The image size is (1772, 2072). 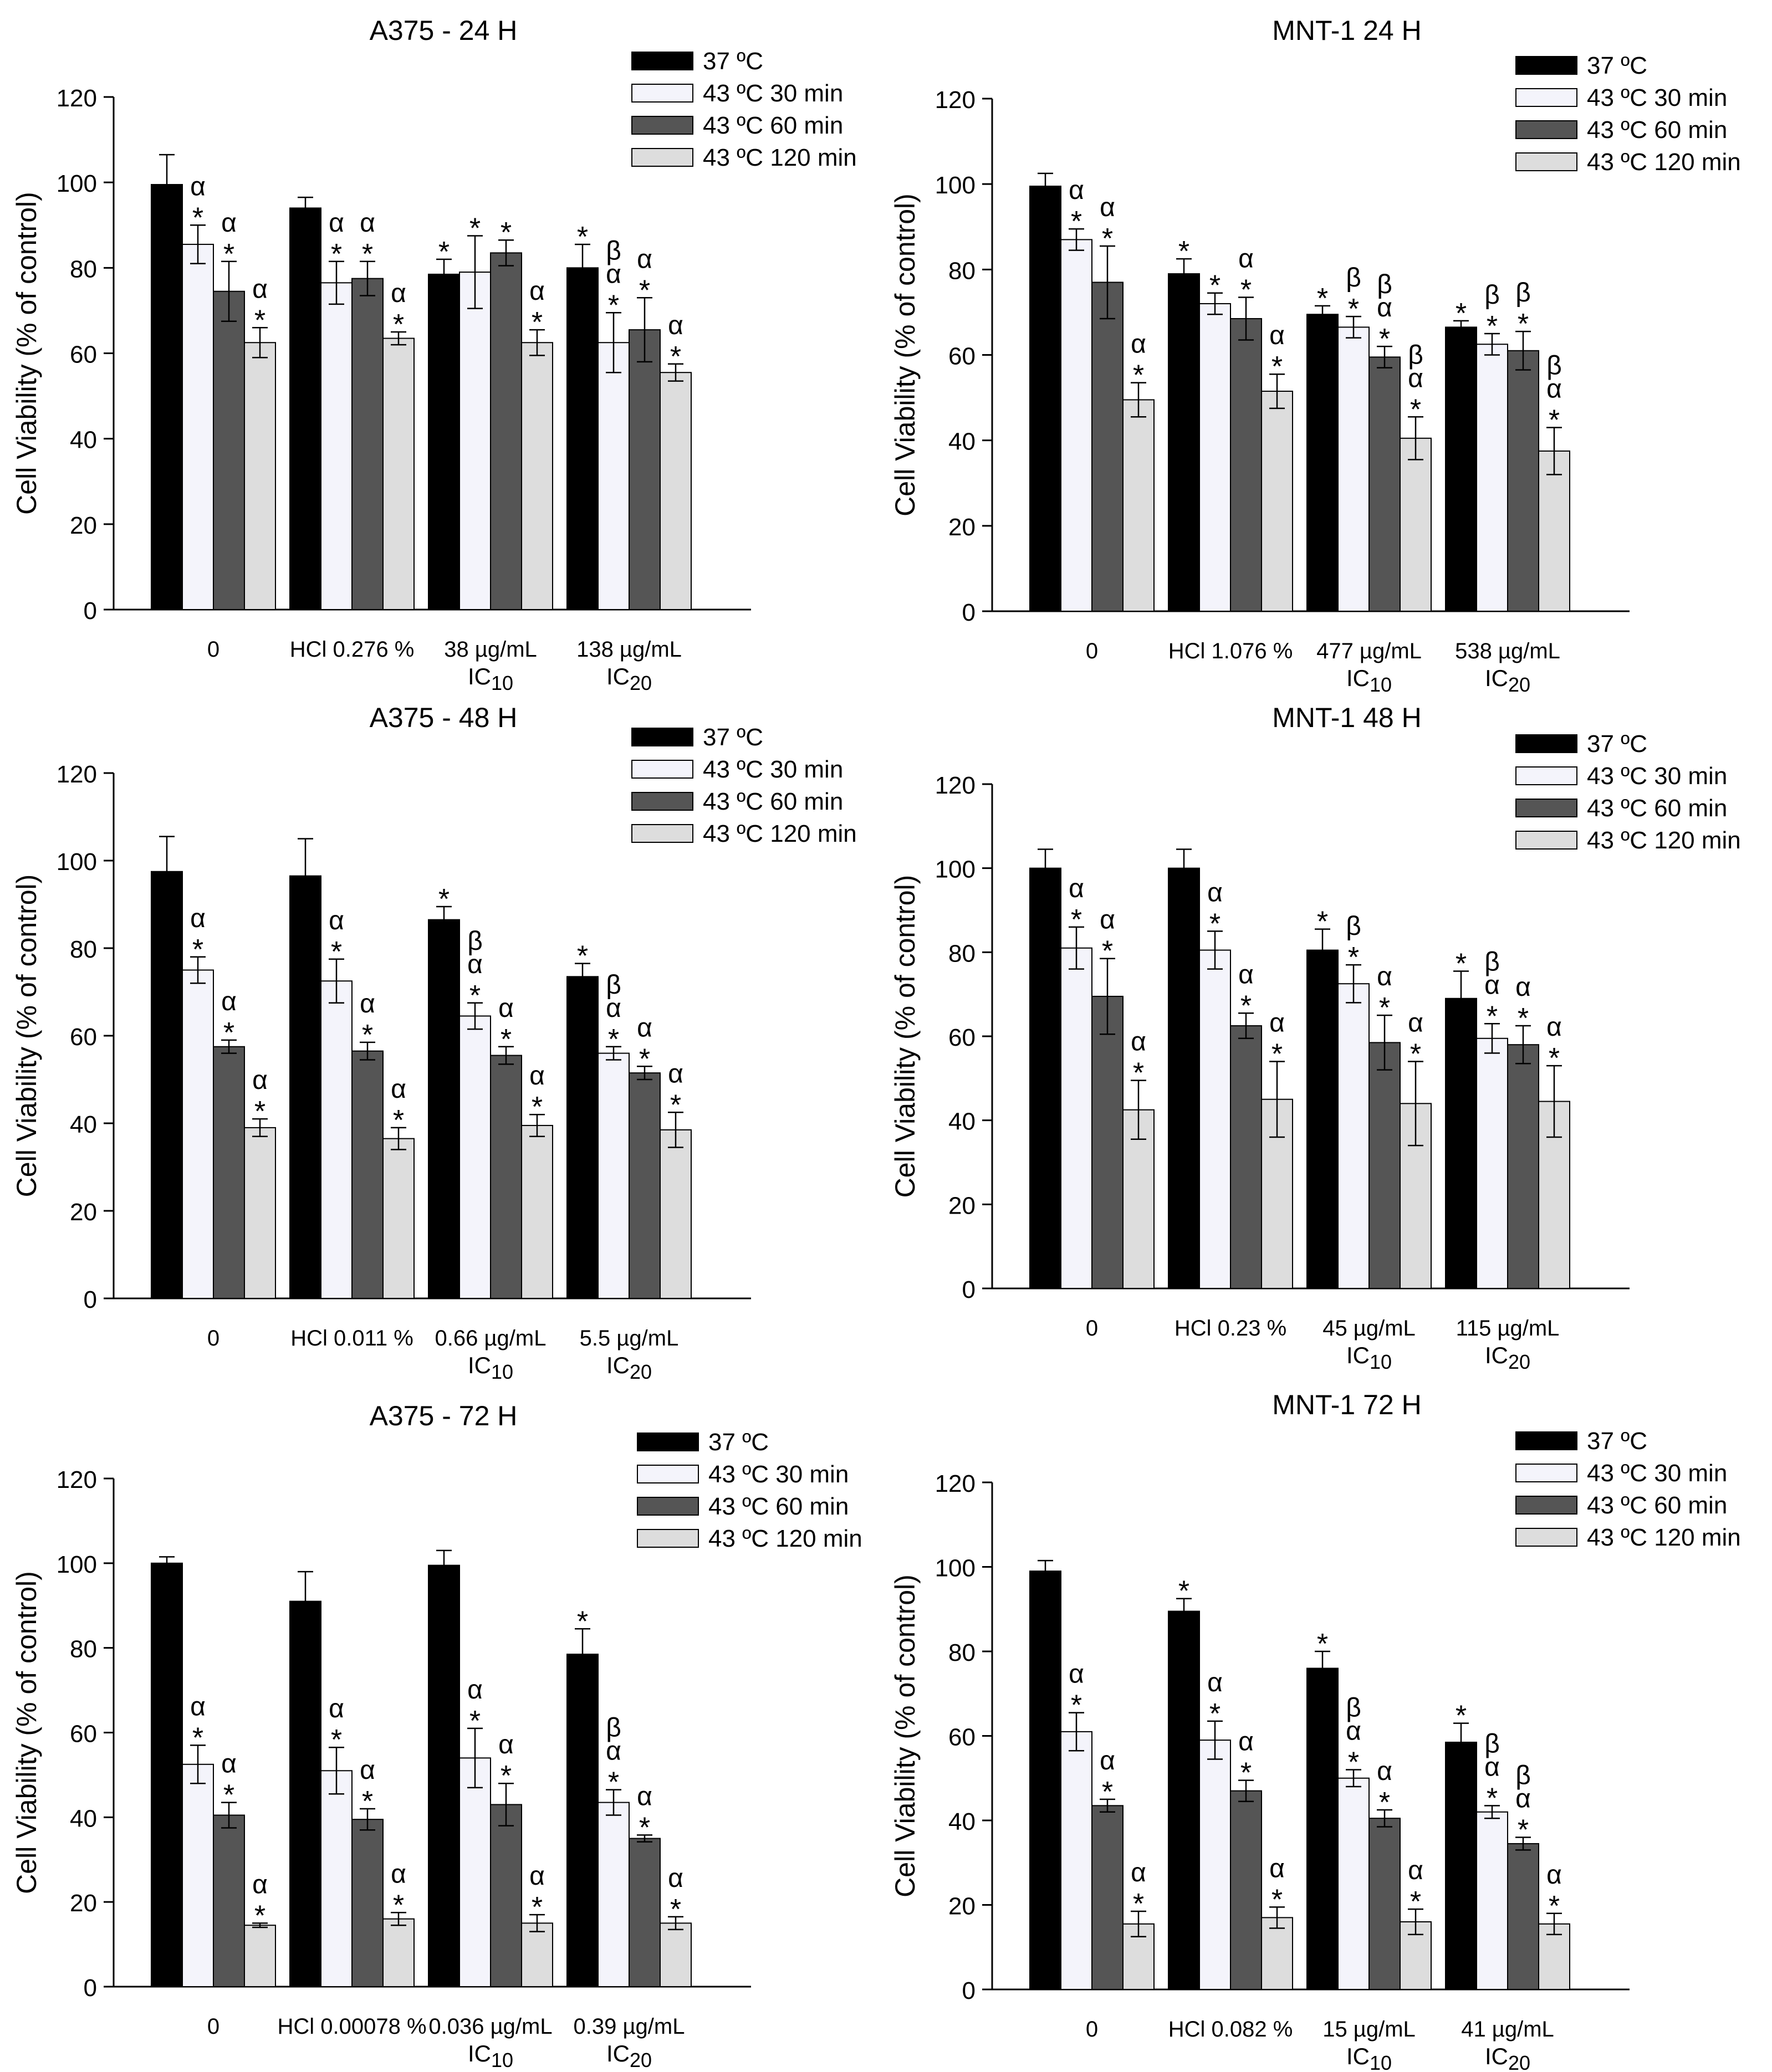 I want to click on x-tick-label: 0, so click(x=213, y=2026).